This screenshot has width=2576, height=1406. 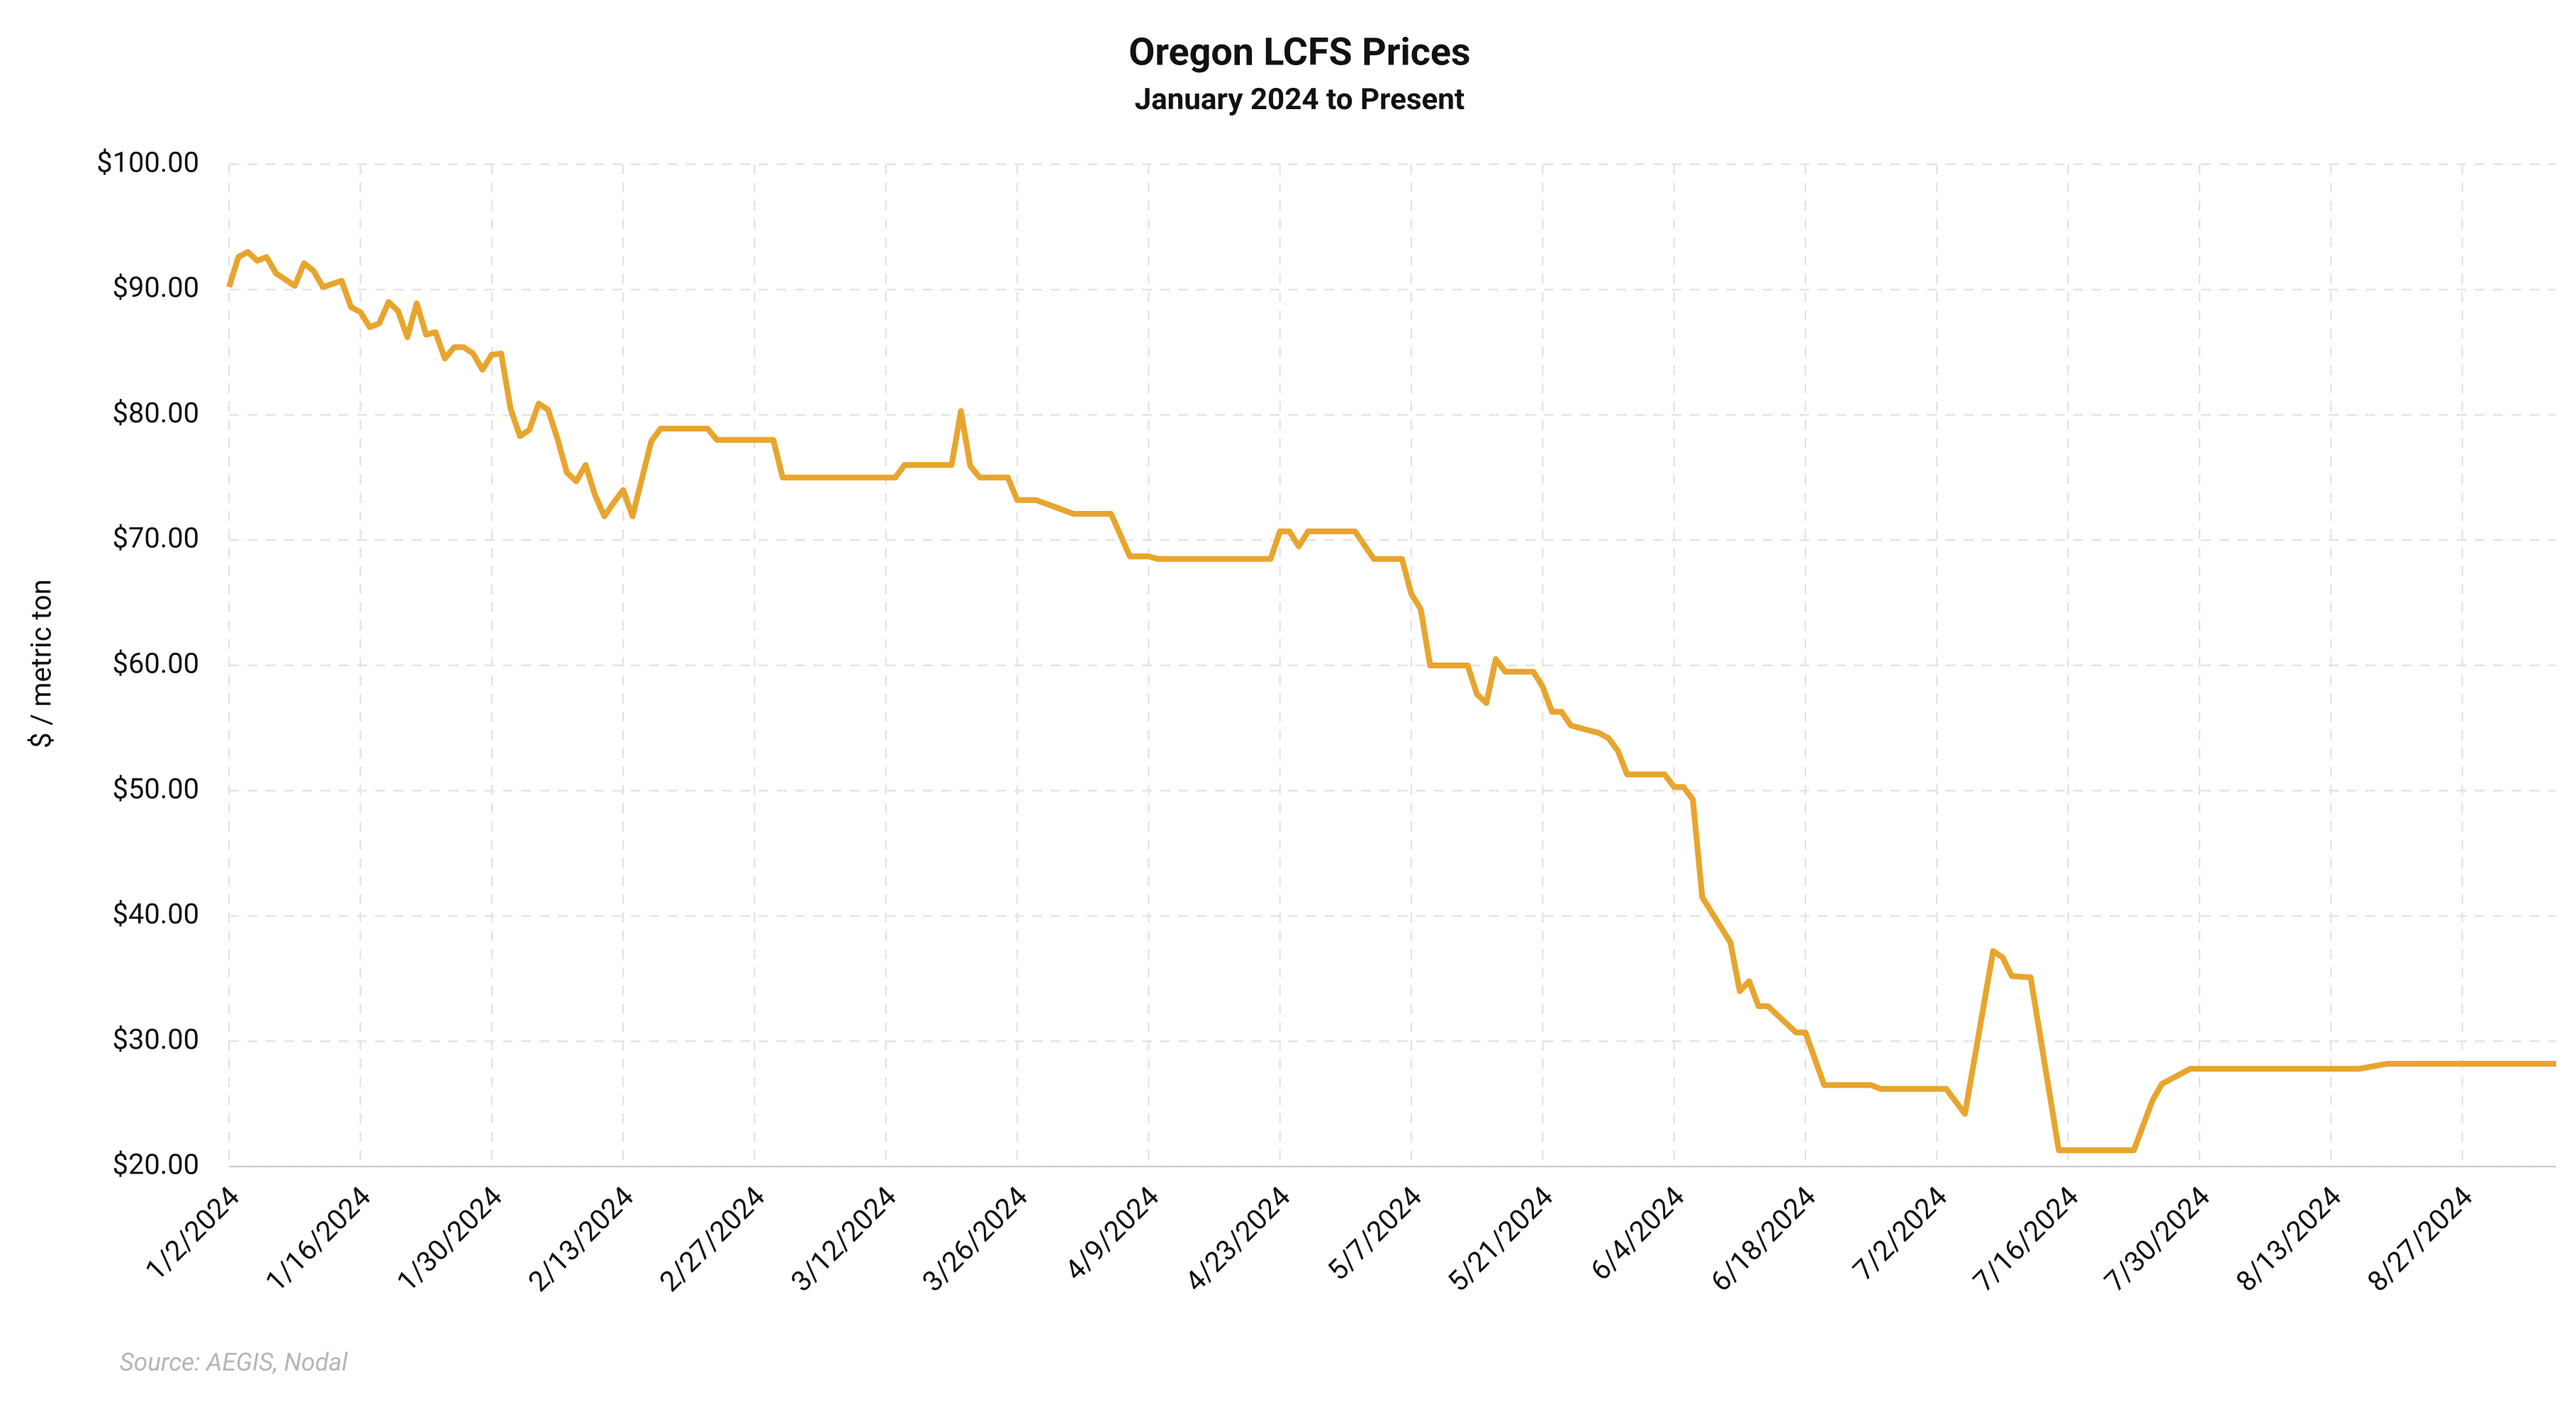 What do you see at coordinates (2288, 1239) in the screenshot?
I see `x-tick-label: 8/13/2024` at bounding box center [2288, 1239].